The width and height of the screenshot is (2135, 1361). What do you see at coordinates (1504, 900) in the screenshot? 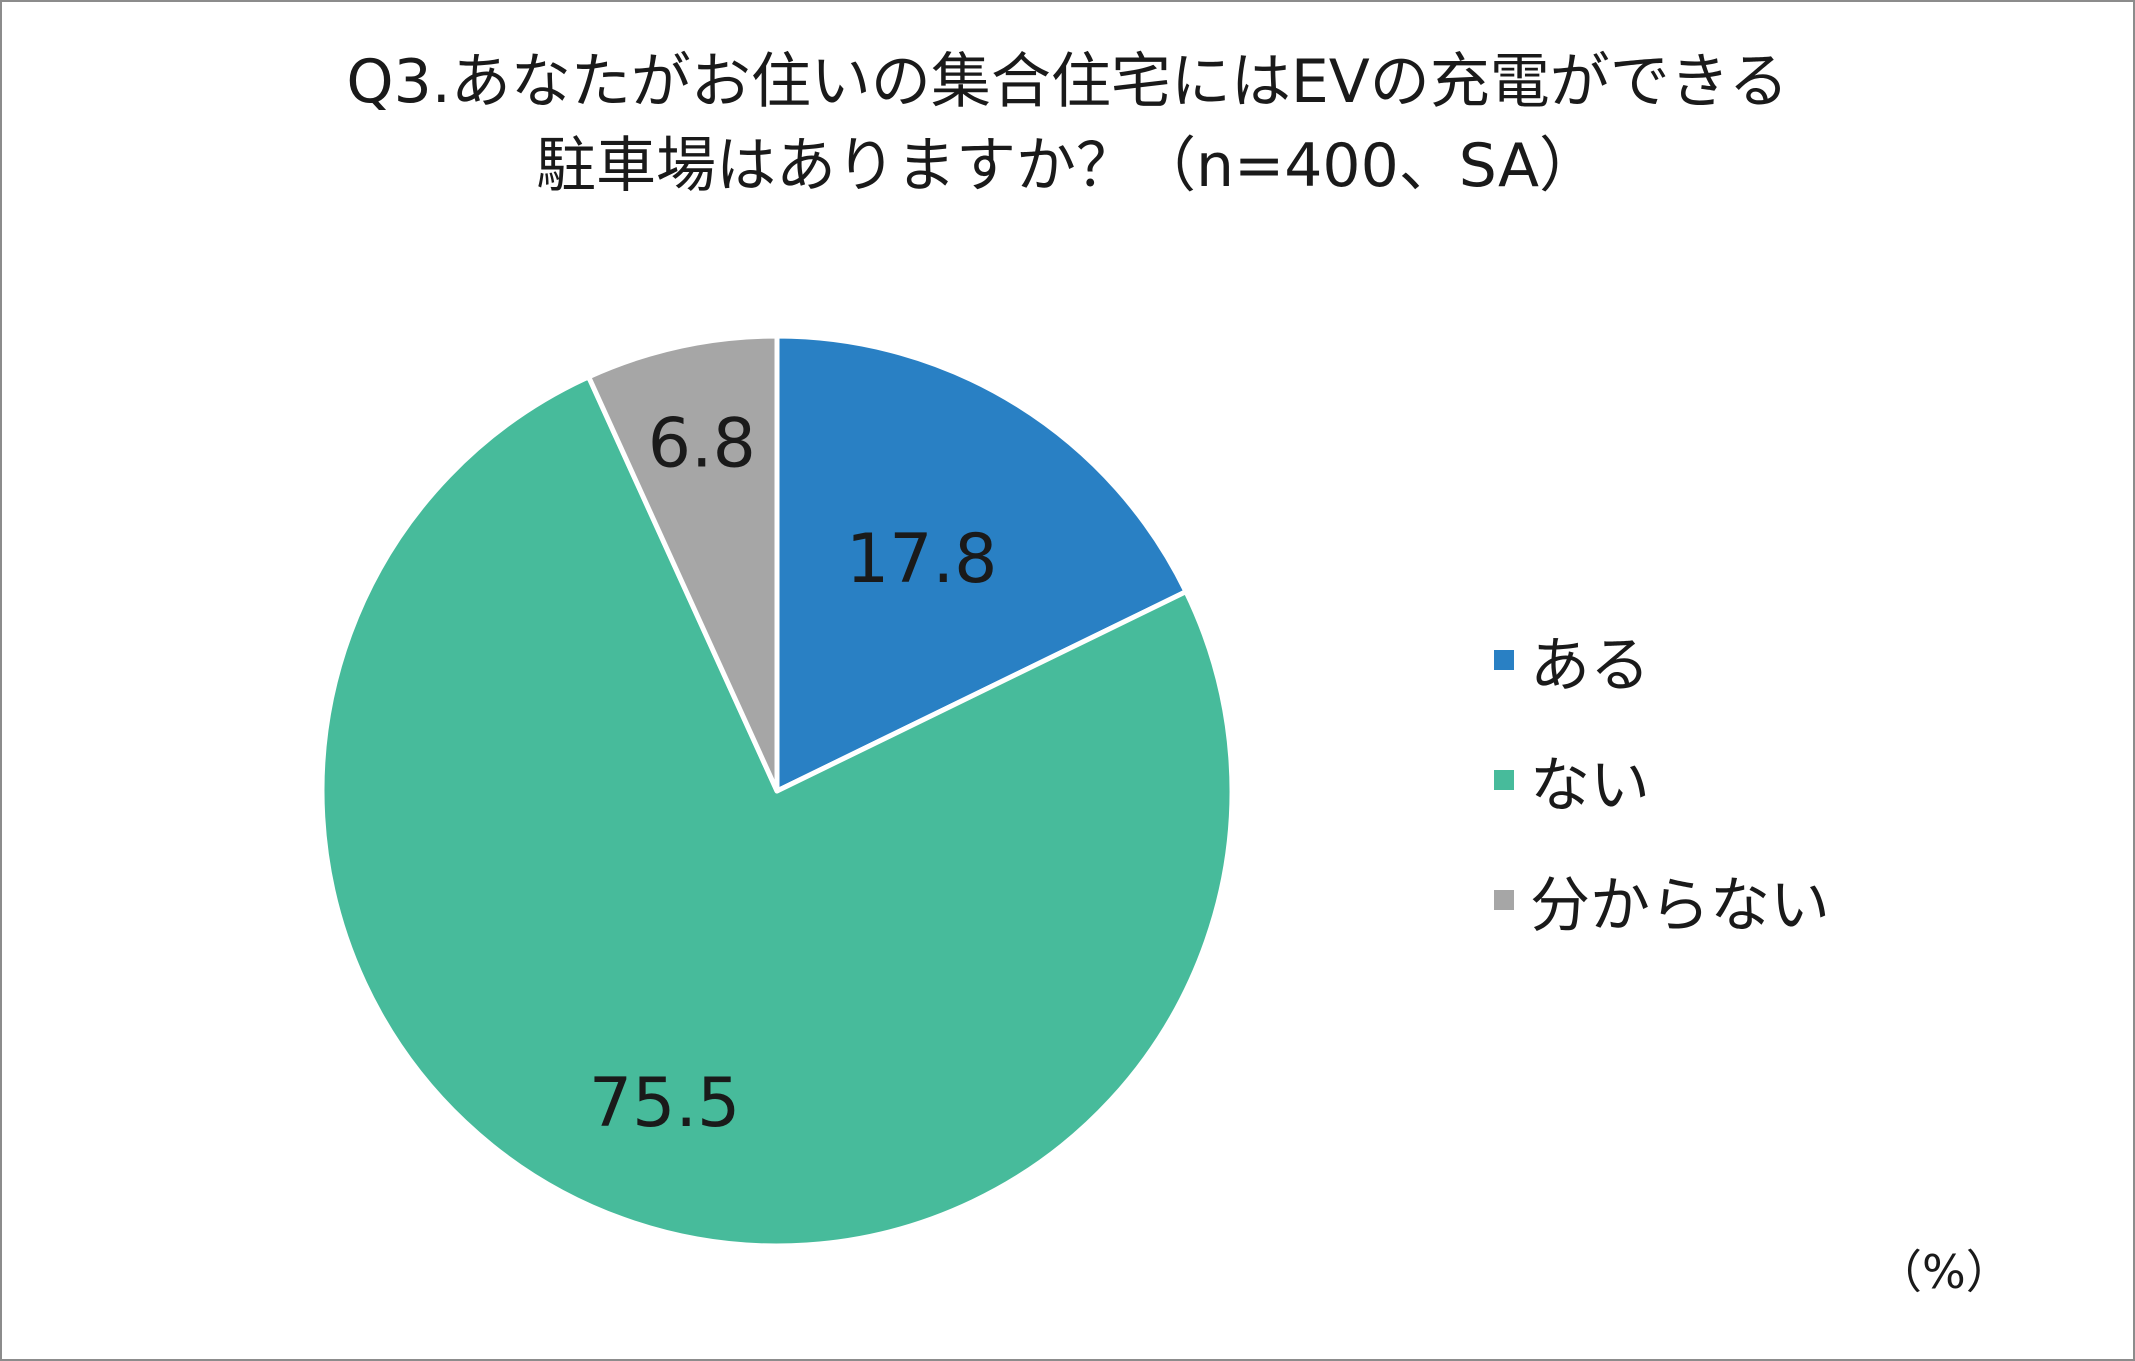
I see `legend-swatch-wakaranai` at bounding box center [1504, 900].